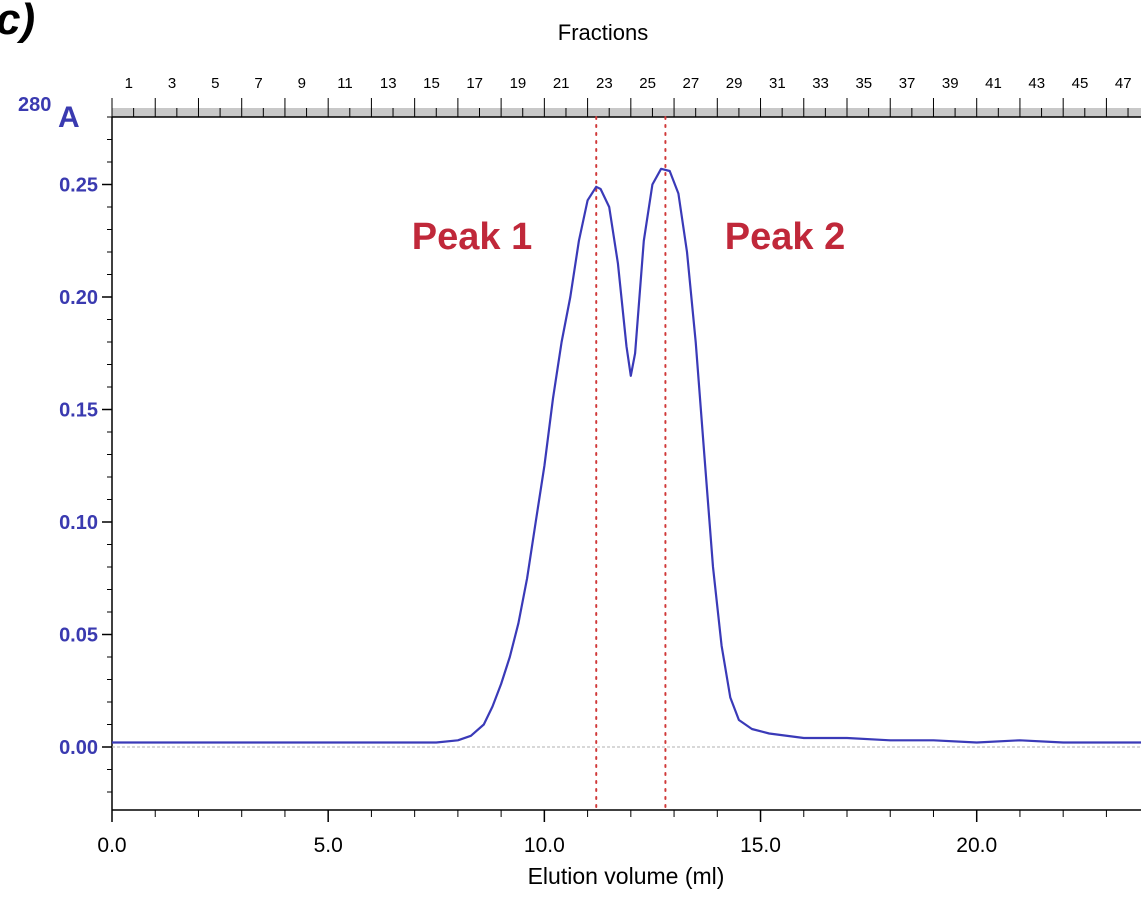 The image size is (1141, 903). Describe the element at coordinates (78, 186) in the screenshot. I see `y-tick-label: 0.25` at that location.